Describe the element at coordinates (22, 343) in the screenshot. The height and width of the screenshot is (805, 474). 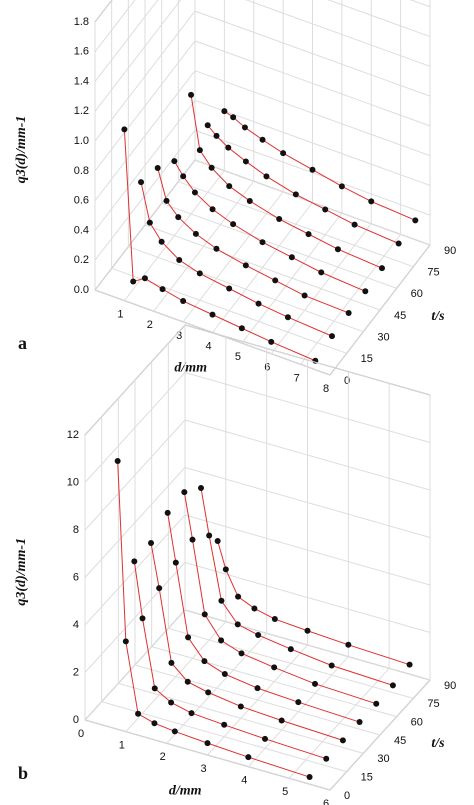
I see `panel-label: a` at that location.